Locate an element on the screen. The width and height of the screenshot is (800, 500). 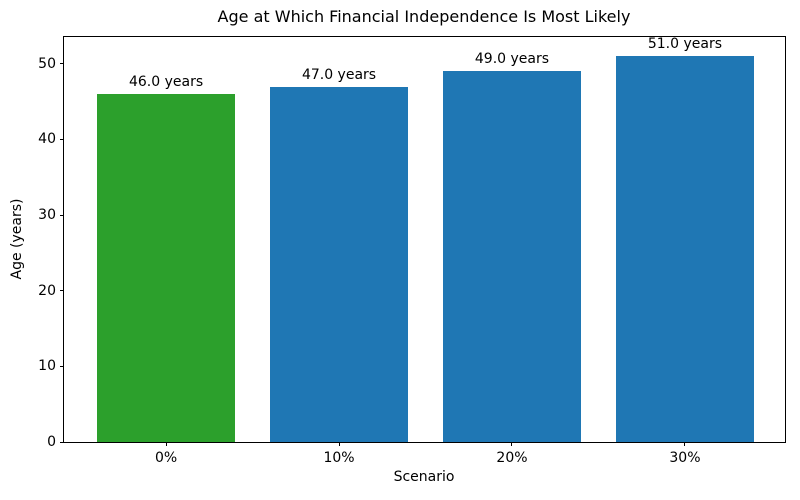
bar-value-label: 46.0 years is located at coordinates (166, 82).